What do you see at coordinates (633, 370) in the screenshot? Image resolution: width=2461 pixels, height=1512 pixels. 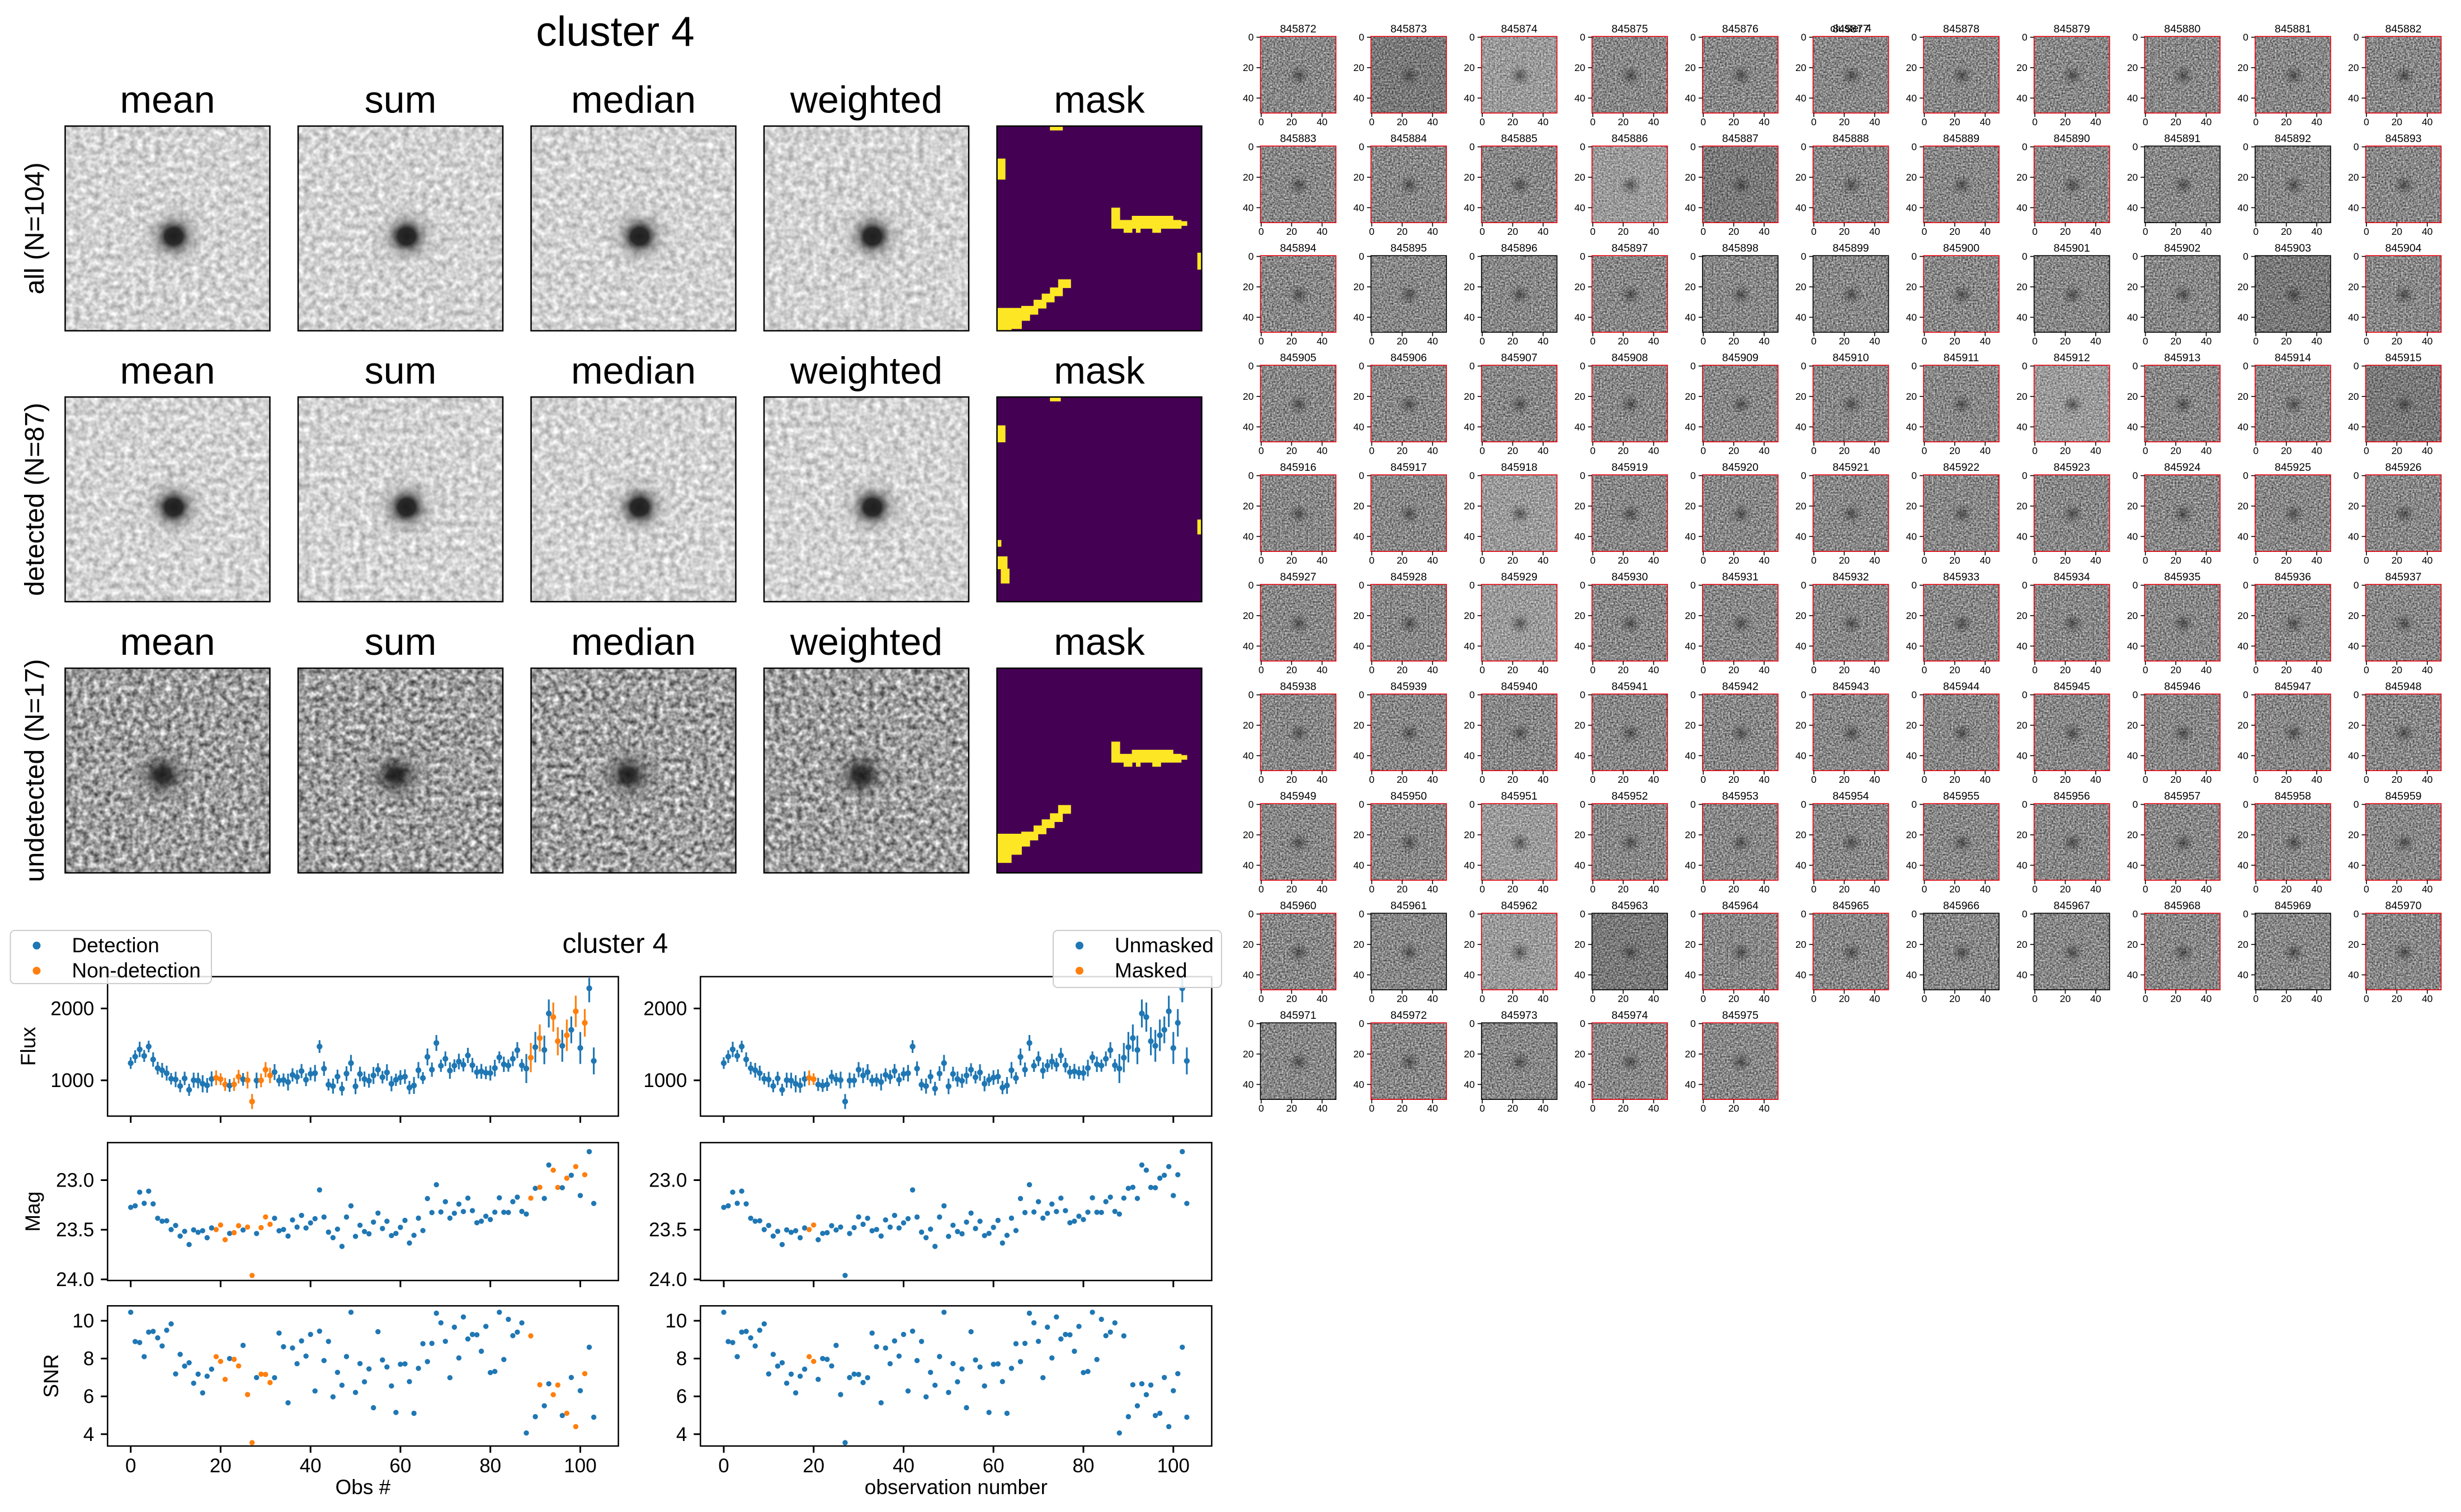 I see `svg-text: median` at bounding box center [633, 370].